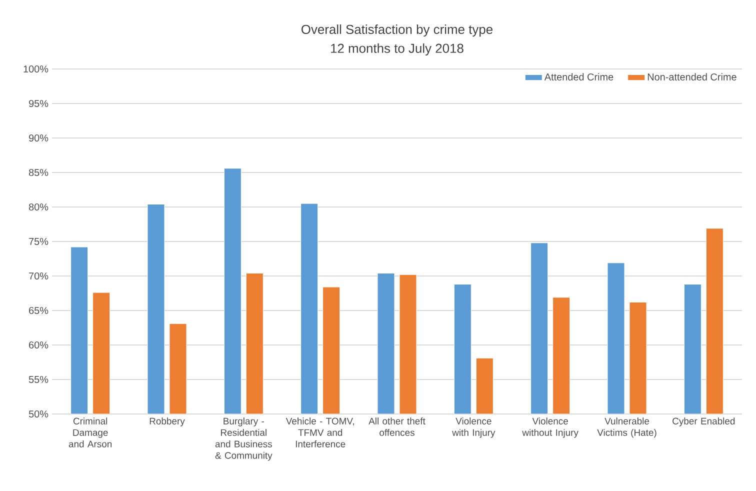 This screenshot has width=756, height=491. I want to click on x-tick-label: Robbery, so click(167, 422).